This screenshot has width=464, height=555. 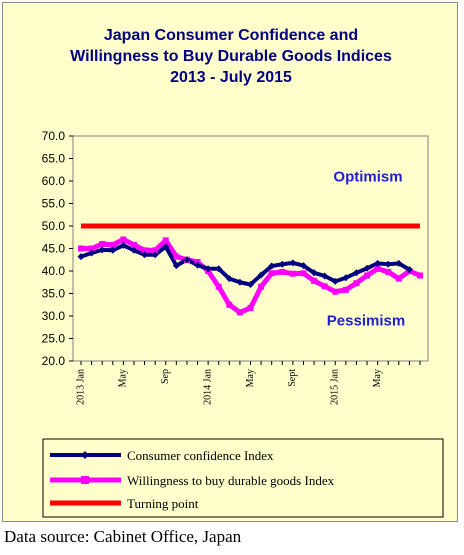 What do you see at coordinates (335, 387) in the screenshot?
I see `x-tick-label: 2015 Jan` at bounding box center [335, 387].